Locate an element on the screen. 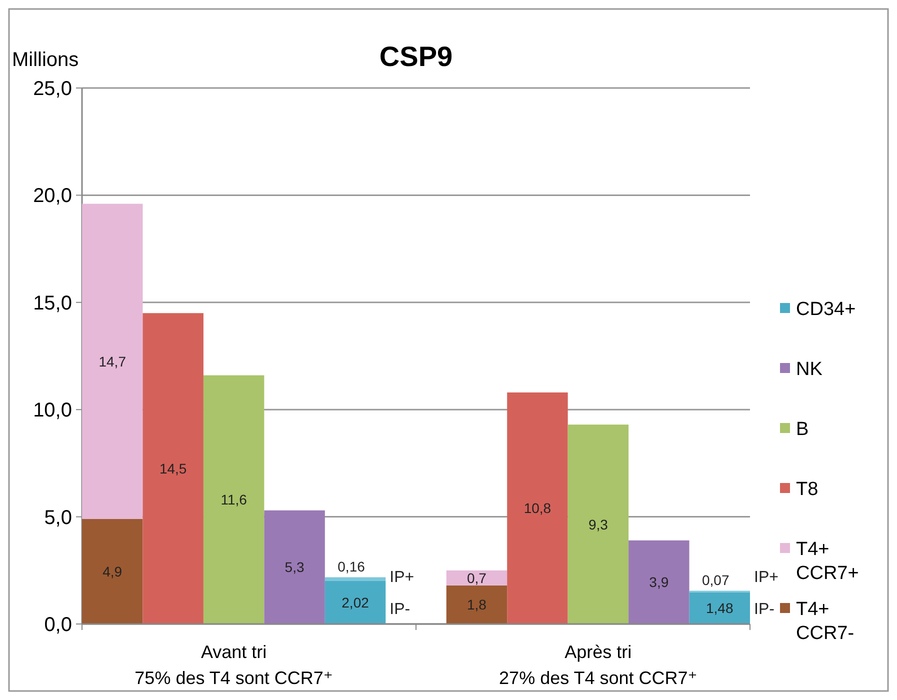 The height and width of the screenshot is (700, 897). y-tick-label: 10,0 is located at coordinates (52, 411).